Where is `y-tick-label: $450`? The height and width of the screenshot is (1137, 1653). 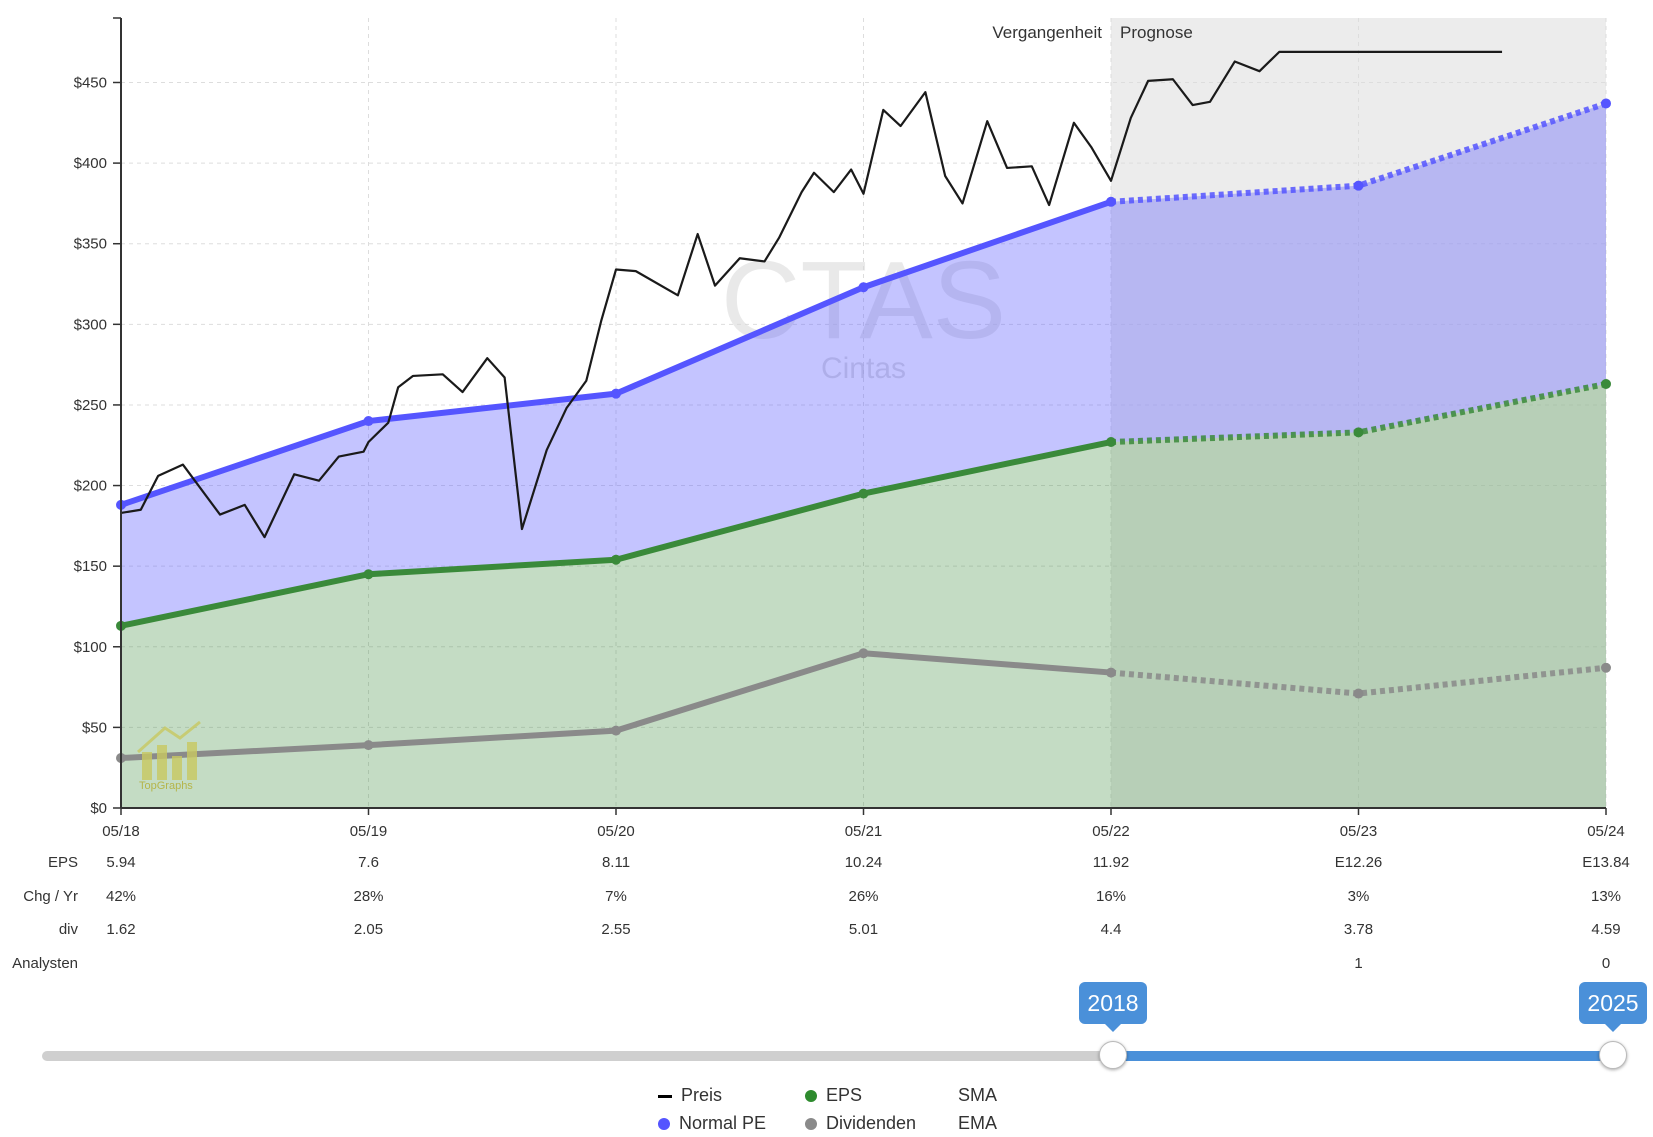
y-tick-label: $450 is located at coordinates (90, 82).